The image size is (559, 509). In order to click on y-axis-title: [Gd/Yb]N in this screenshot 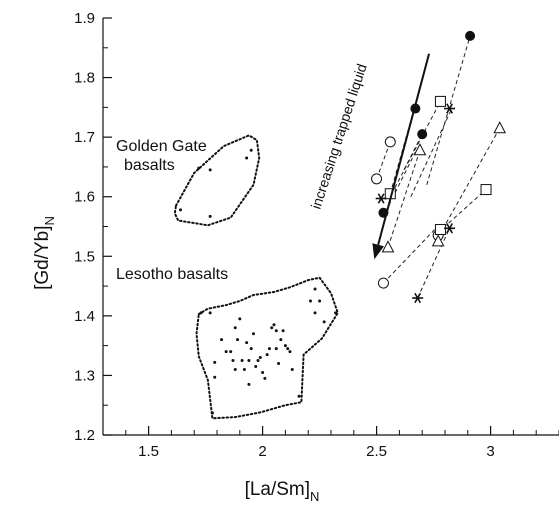, I will do `click(44, 253)`.